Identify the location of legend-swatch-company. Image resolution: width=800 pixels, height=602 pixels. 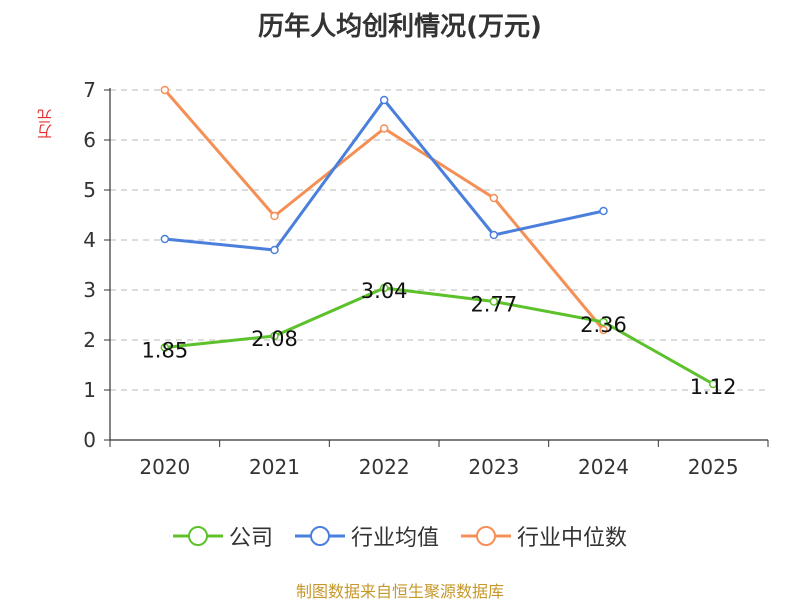
(197, 536).